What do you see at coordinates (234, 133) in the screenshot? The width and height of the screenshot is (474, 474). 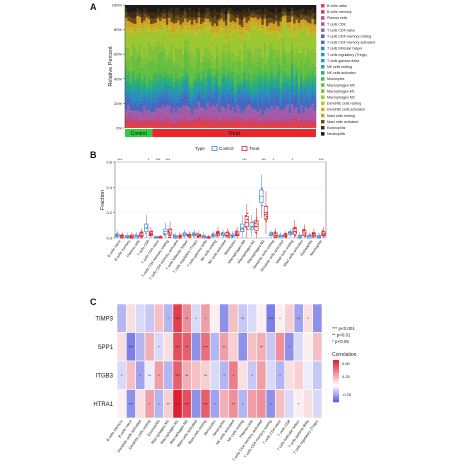 I see `group-bar-treat` at bounding box center [234, 133].